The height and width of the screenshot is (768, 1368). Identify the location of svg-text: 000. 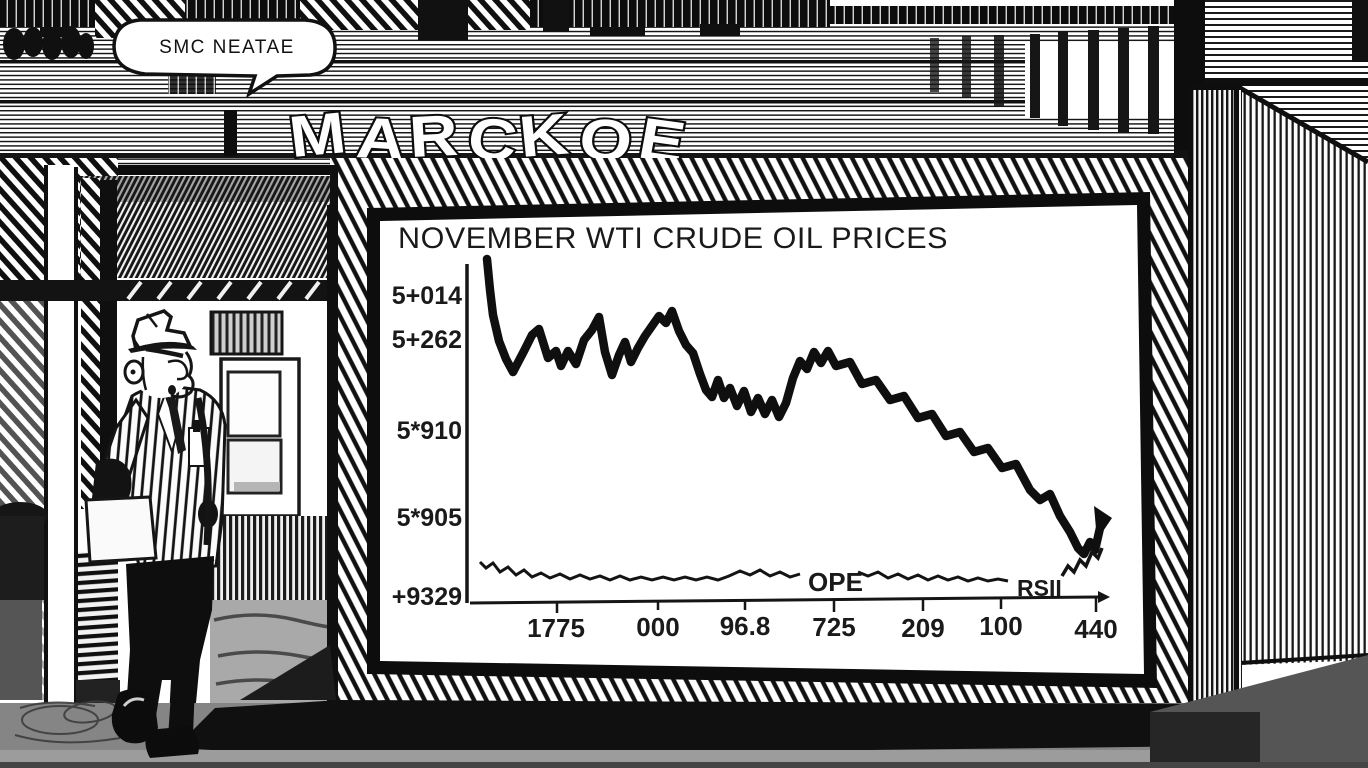
(657, 627).